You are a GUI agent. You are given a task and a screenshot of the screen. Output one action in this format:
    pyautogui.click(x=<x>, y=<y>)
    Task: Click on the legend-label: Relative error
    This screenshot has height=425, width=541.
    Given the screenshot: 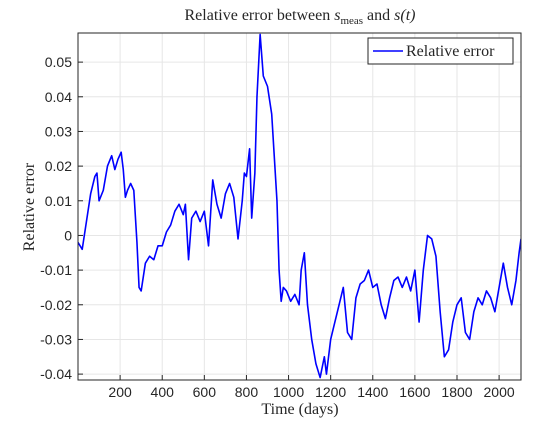 What is the action you would take?
    pyautogui.click(x=450, y=51)
    